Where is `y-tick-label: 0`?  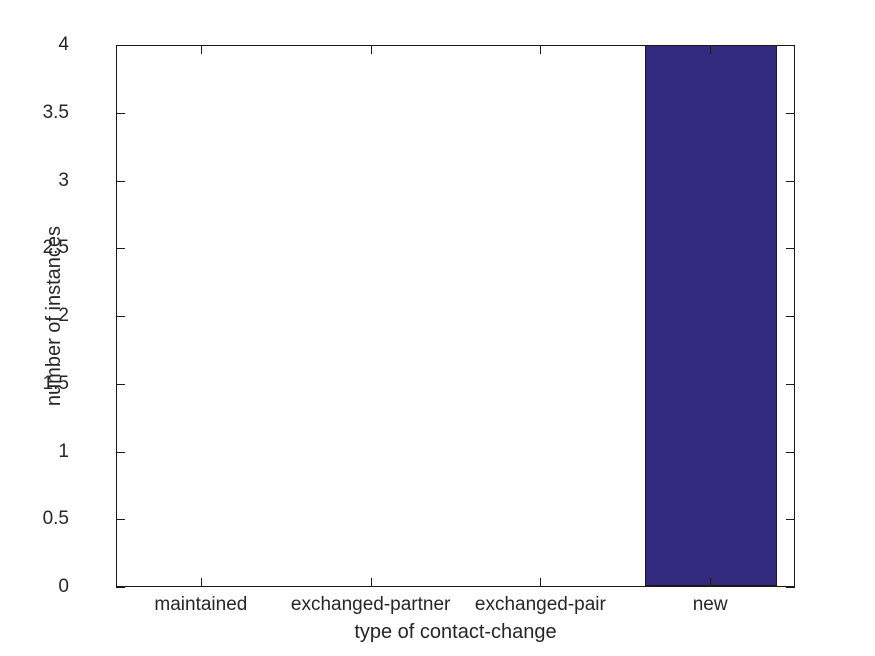
y-tick-label: 0 is located at coordinates (63, 586).